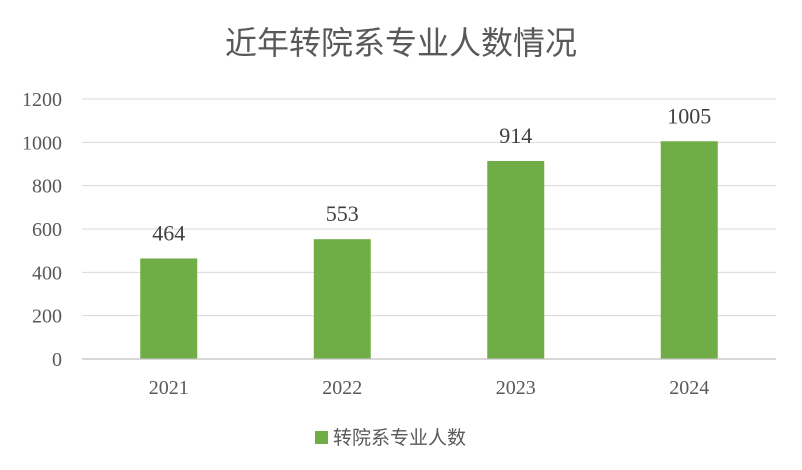 The width and height of the screenshot is (802, 470). Describe the element at coordinates (515, 135) in the screenshot. I see `data-label-2023: 914` at that location.